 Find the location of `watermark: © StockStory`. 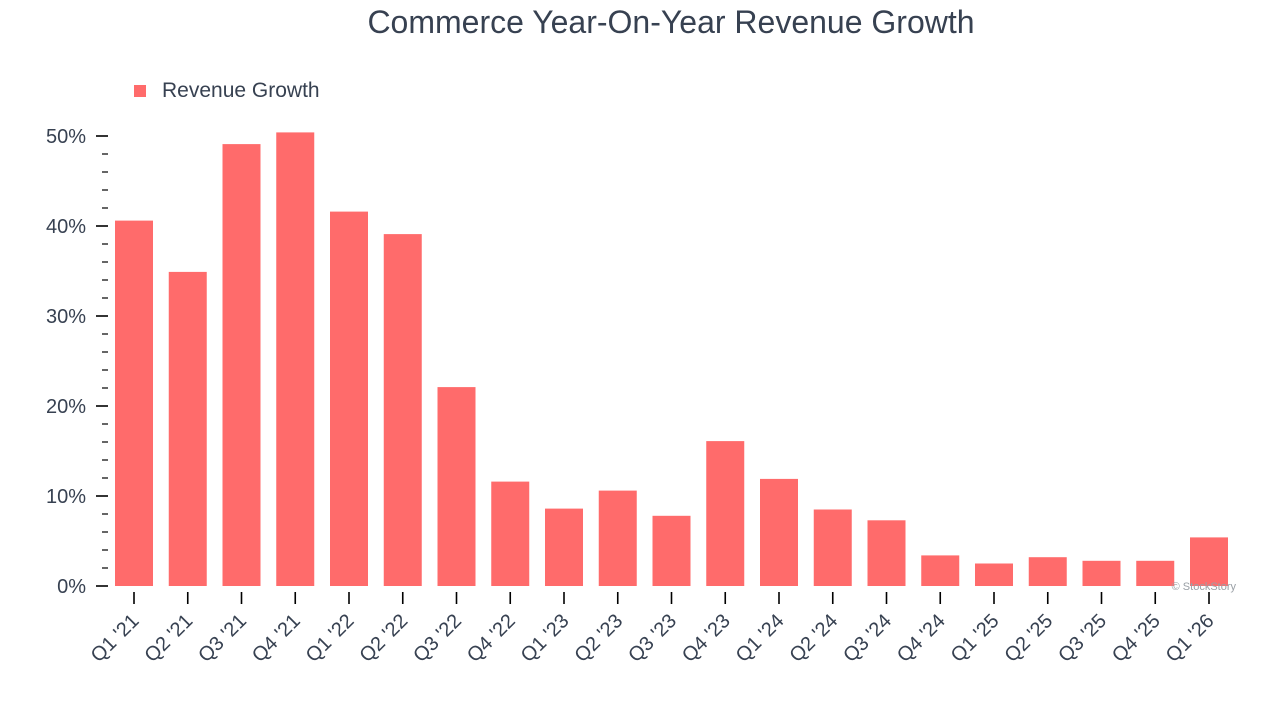

watermark: © StockStory is located at coordinates (1204, 587).